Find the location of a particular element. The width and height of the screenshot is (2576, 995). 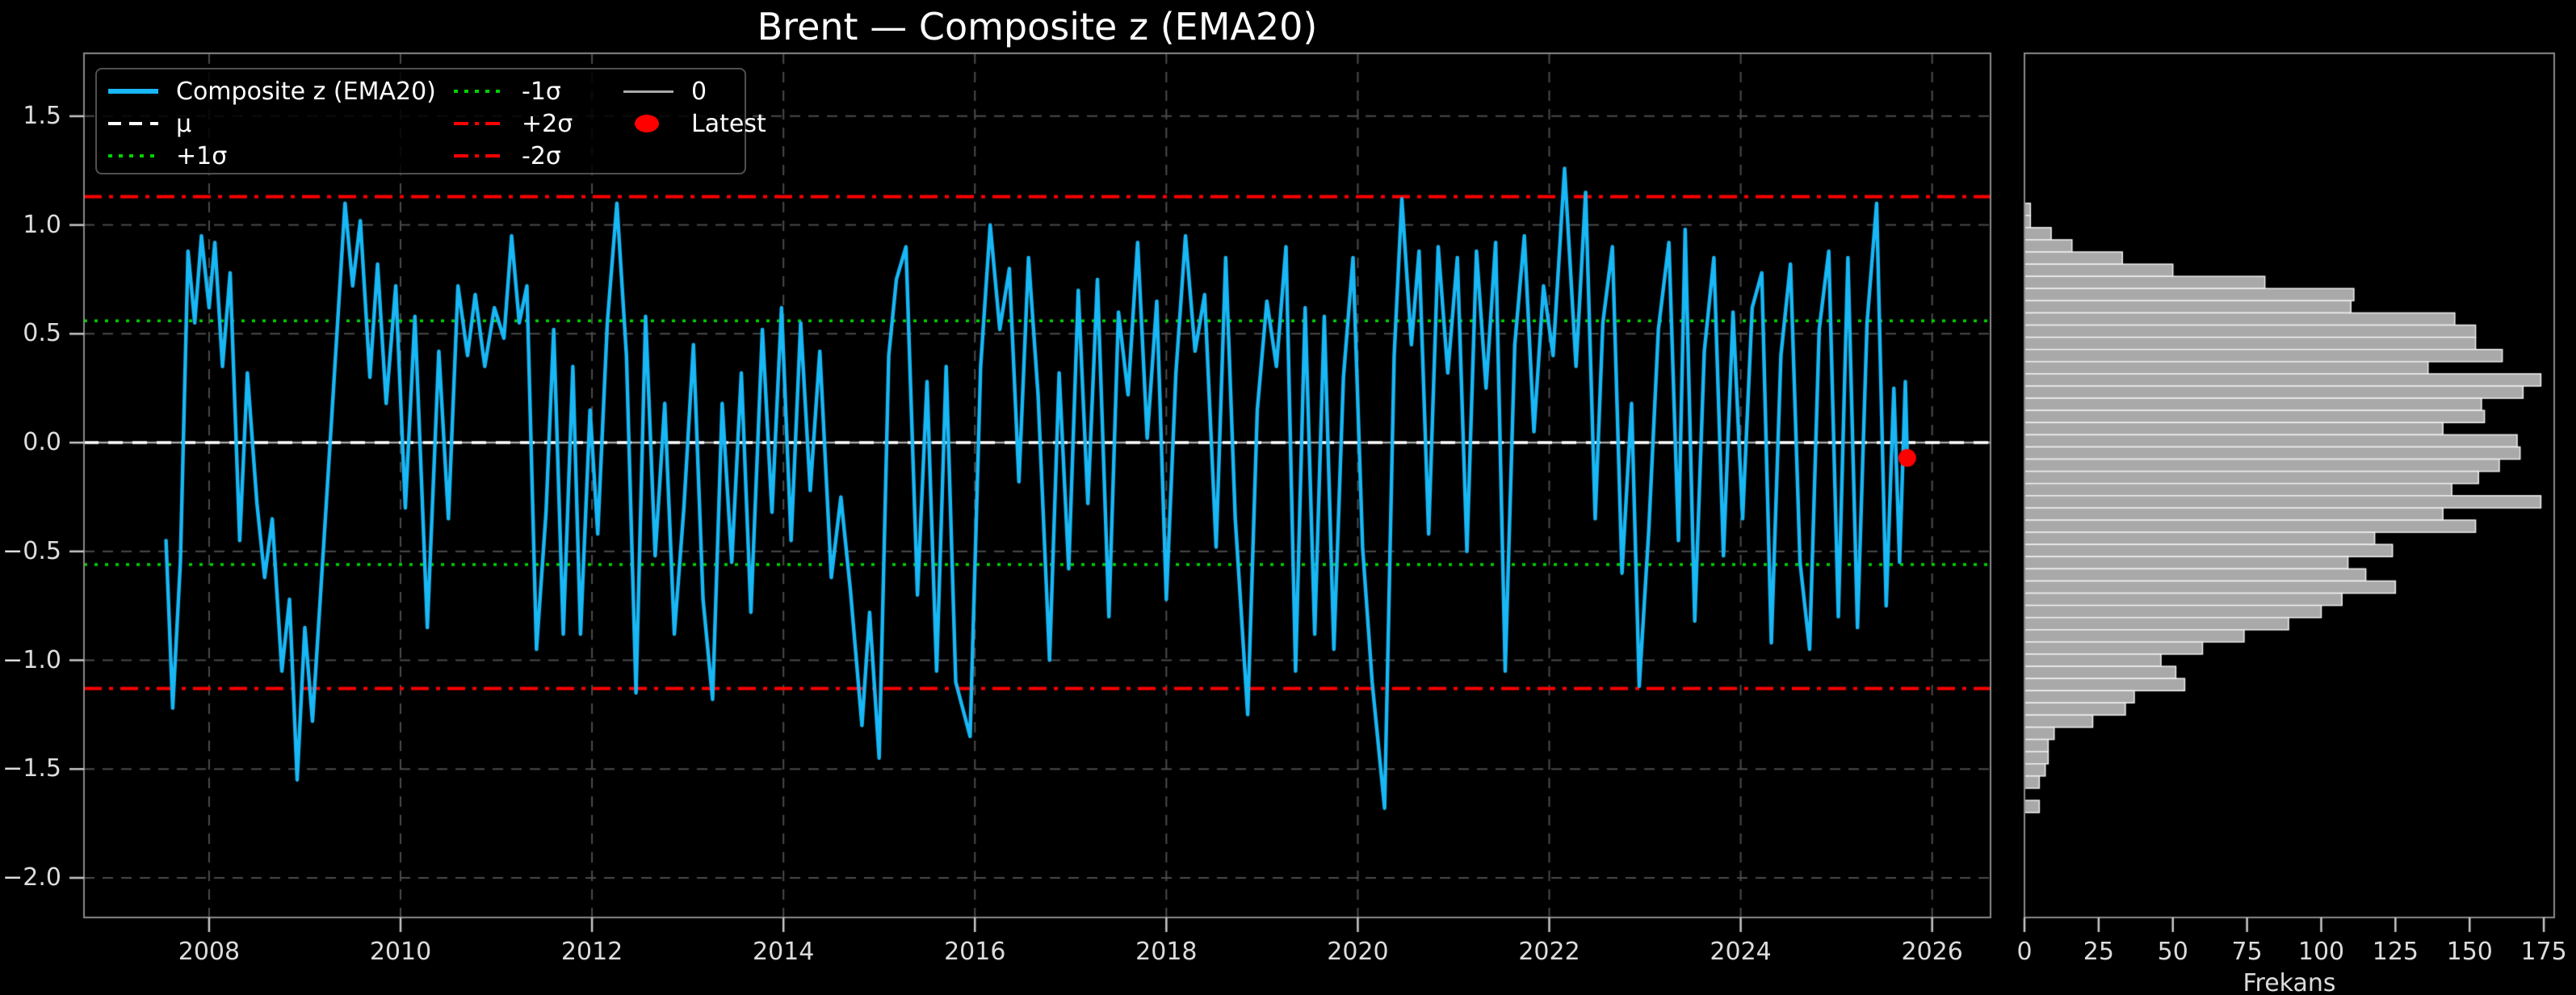

x-tick-label: 2012 is located at coordinates (591, 952).